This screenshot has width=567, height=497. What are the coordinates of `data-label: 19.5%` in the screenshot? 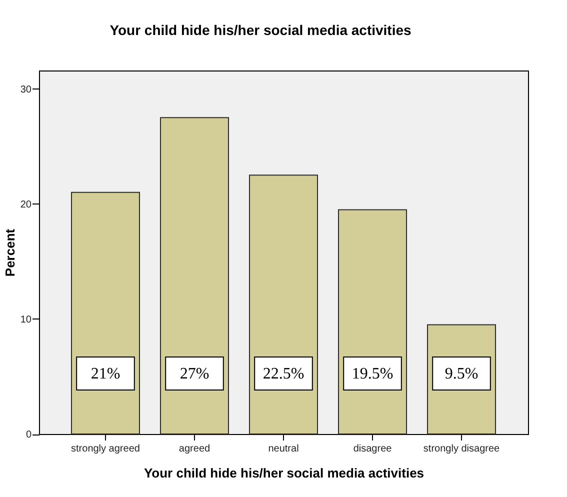 It's located at (373, 374).